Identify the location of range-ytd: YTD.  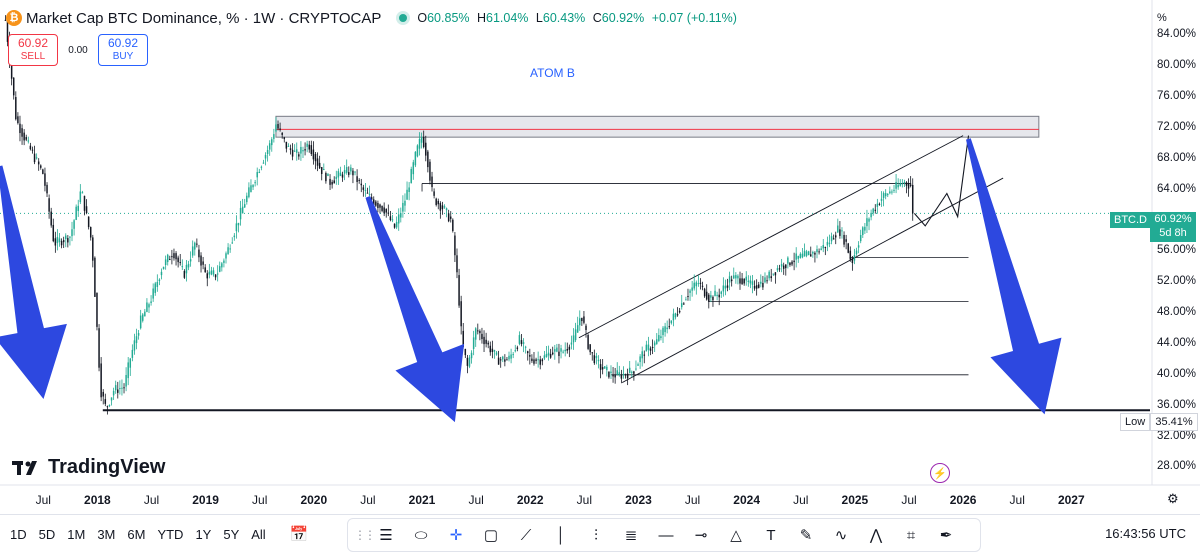
(170, 534).